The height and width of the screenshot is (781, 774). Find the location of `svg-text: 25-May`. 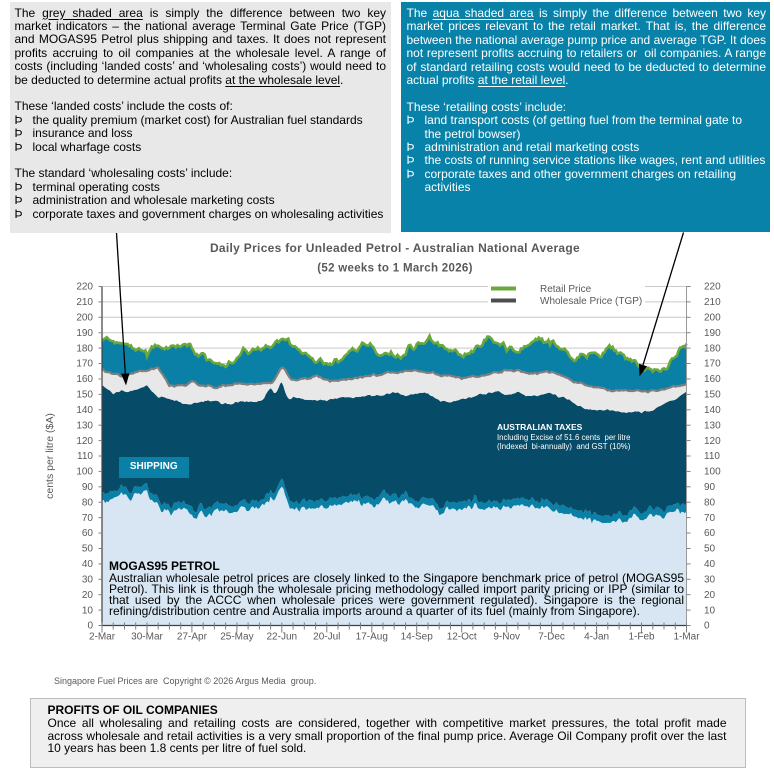

svg-text: 25-May is located at coordinates (236, 637).